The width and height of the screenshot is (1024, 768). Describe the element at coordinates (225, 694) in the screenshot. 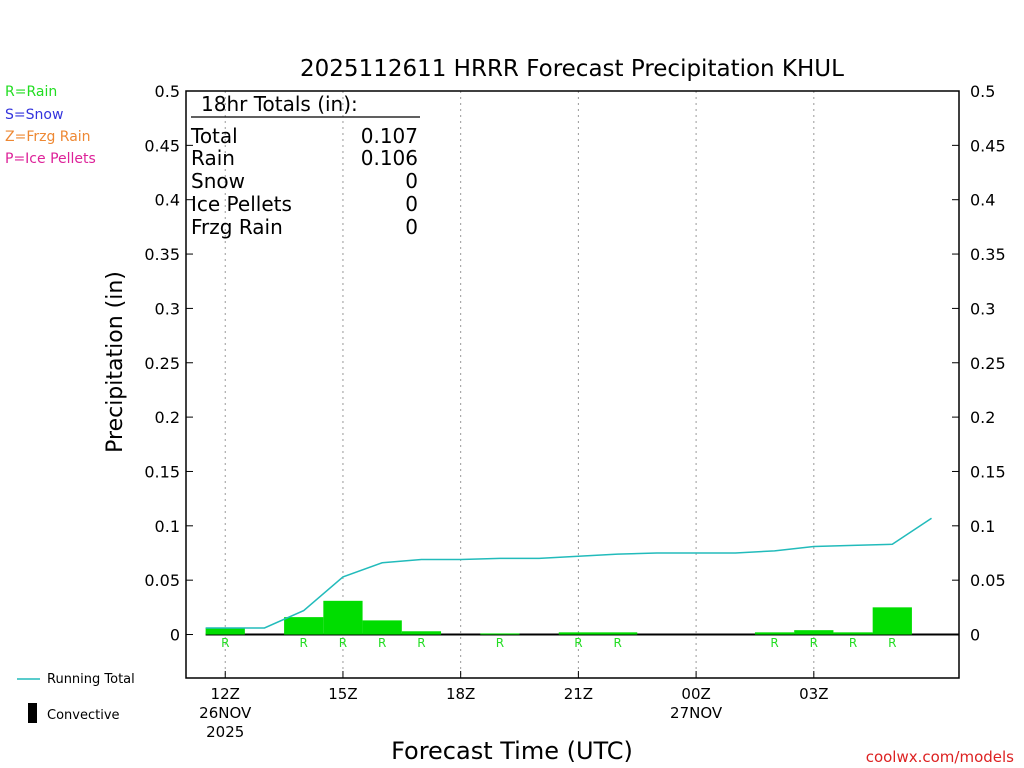

I see `x-tick-label: 12Z` at that location.